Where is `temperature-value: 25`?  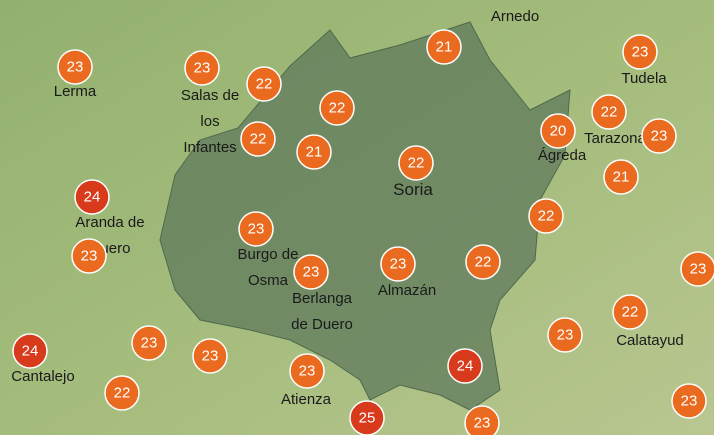
temperature-value: 25 is located at coordinates (367, 418).